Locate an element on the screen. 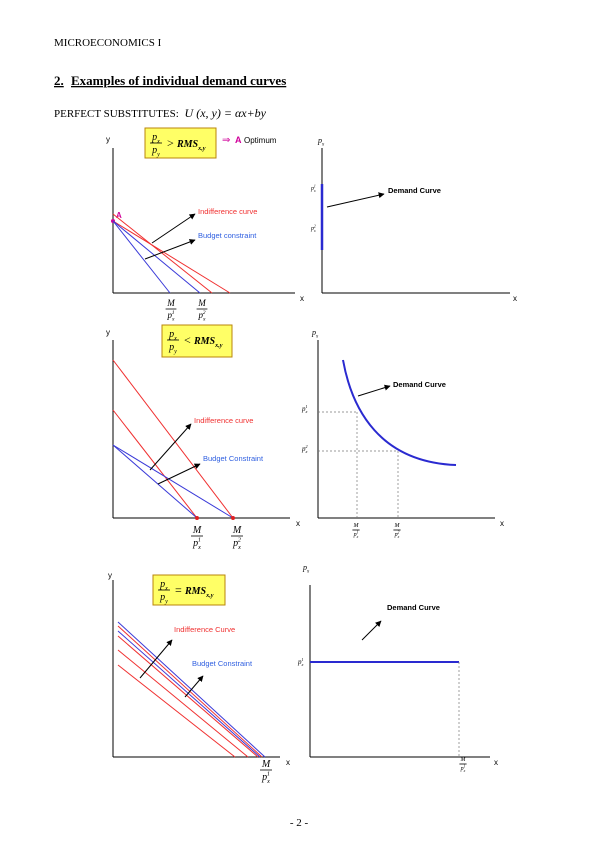 The width and height of the screenshot is (599, 848). section-heading: 2. Examples of individual demand curves is located at coordinates (170, 80).